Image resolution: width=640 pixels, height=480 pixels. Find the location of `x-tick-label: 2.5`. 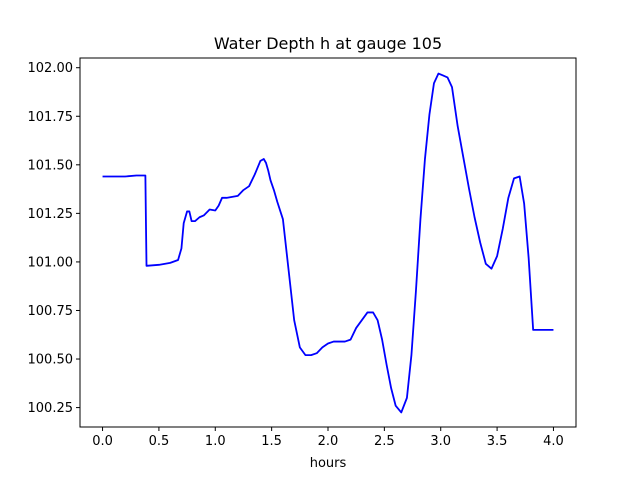

x-tick-label: 2.5 is located at coordinates (384, 441).